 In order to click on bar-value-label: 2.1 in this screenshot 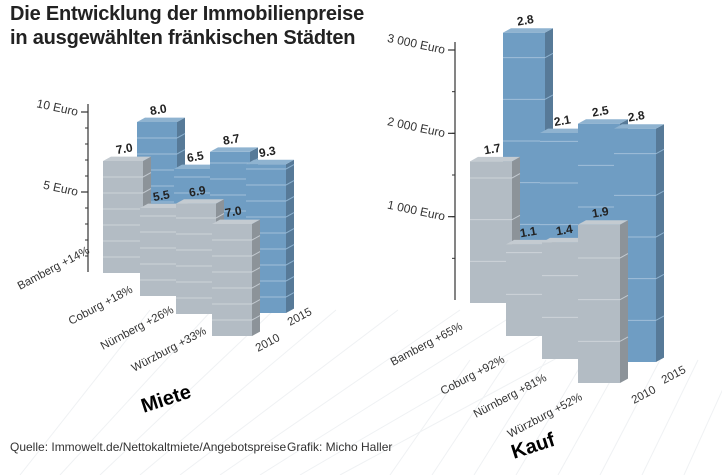, I will do `click(562, 120)`.